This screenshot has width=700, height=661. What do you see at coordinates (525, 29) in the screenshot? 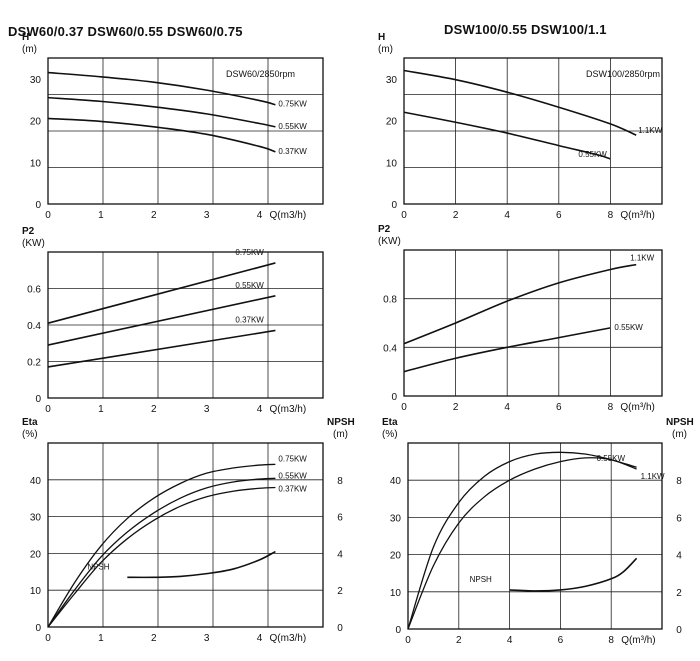
I see `right-model-title: DSW100/0.55 DSW100/1.1` at bounding box center [525, 29].